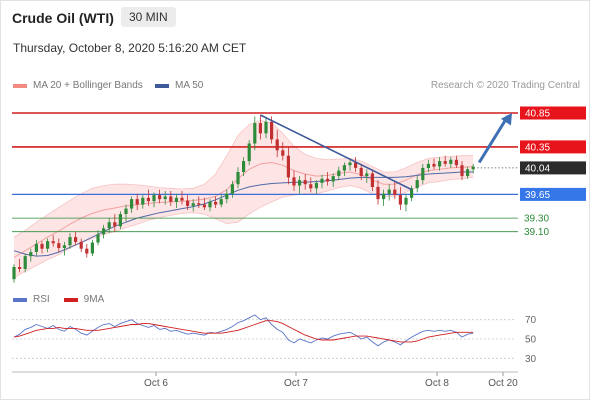  What do you see at coordinates (437, 383) in the screenshot?
I see `x-tick-label: Oct 8` at bounding box center [437, 383].